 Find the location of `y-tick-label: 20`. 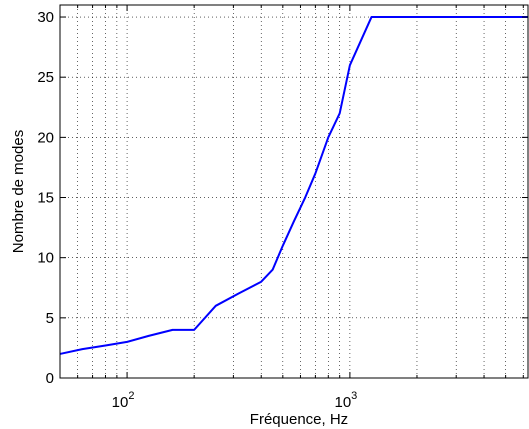

y-tick-label: 20 is located at coordinates (45, 137).